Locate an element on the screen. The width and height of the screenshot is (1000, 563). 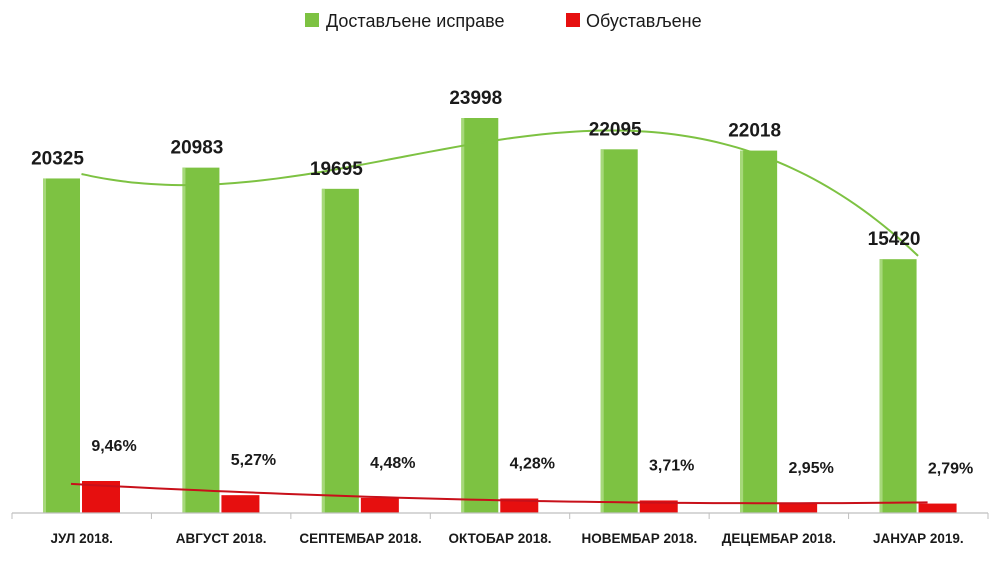
label-delivered-3: 23998 is located at coordinates (475, 98).